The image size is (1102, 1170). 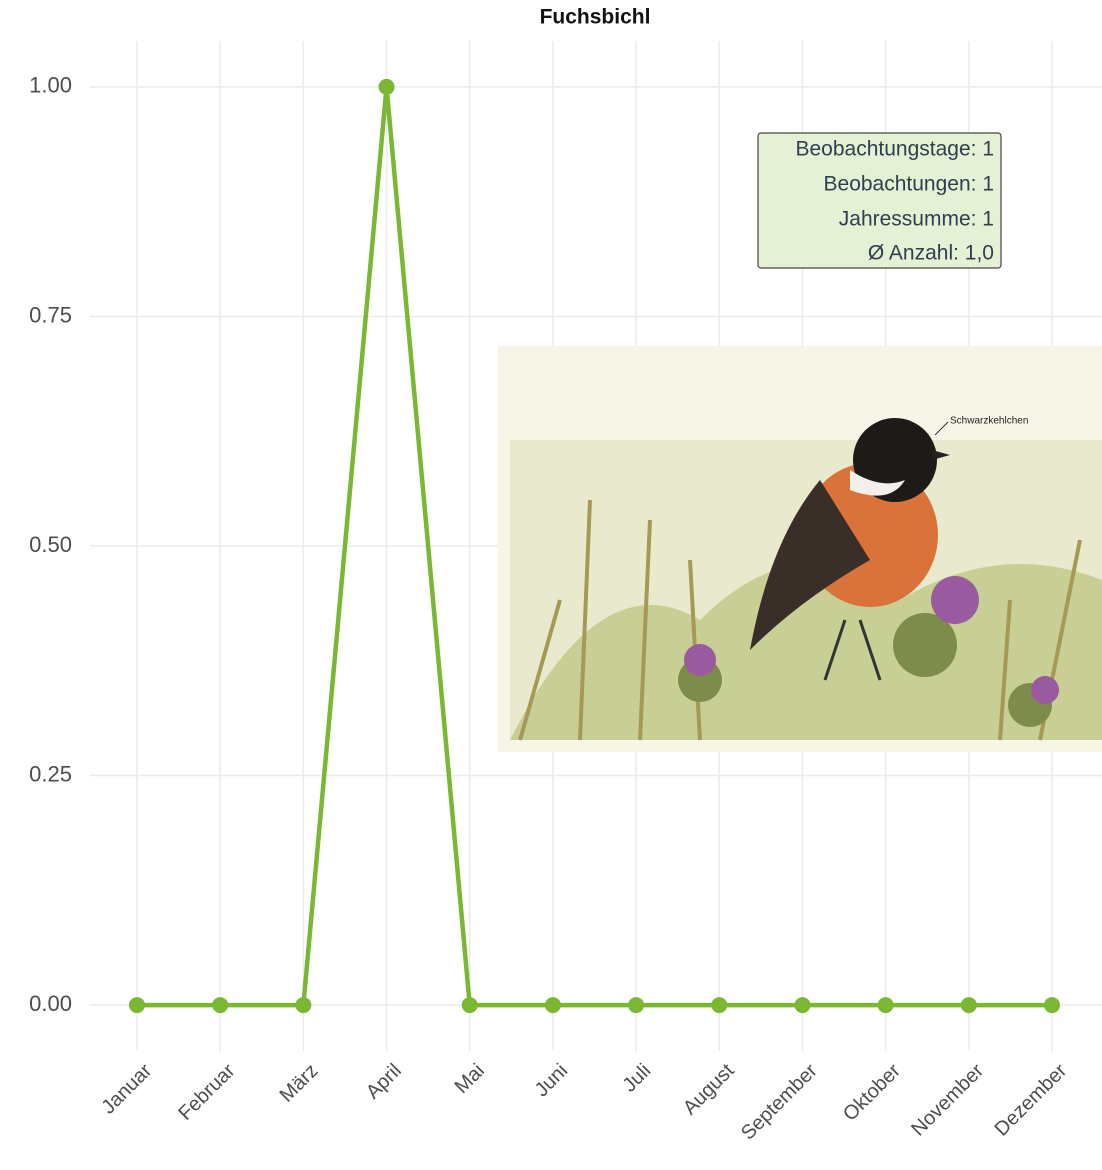 I want to click on stats-line: Jahressumme: 1, so click(x=916, y=219).